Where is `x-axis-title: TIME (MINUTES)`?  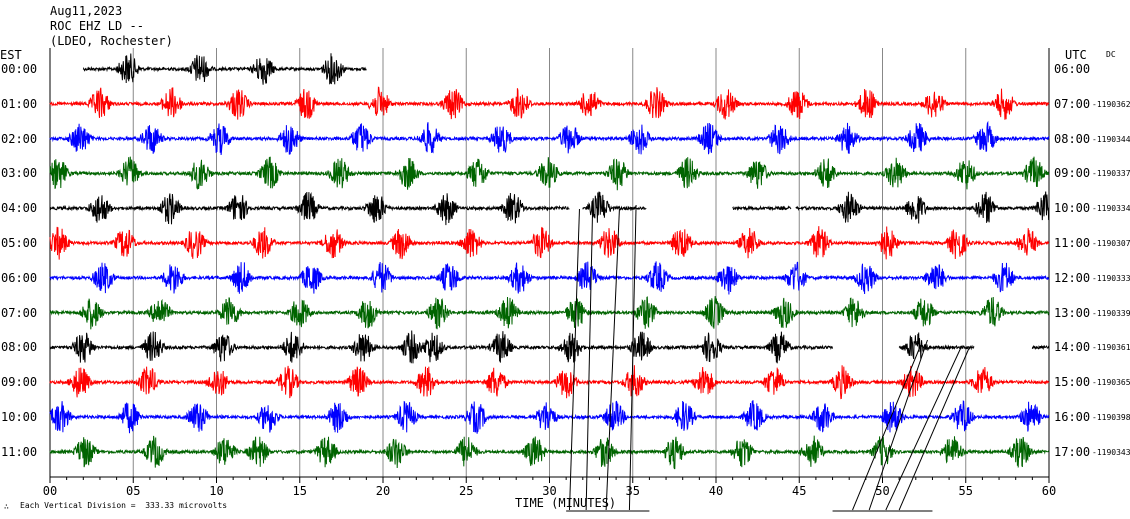
x-axis-title: TIME (MINUTES) is located at coordinates (566, 503).